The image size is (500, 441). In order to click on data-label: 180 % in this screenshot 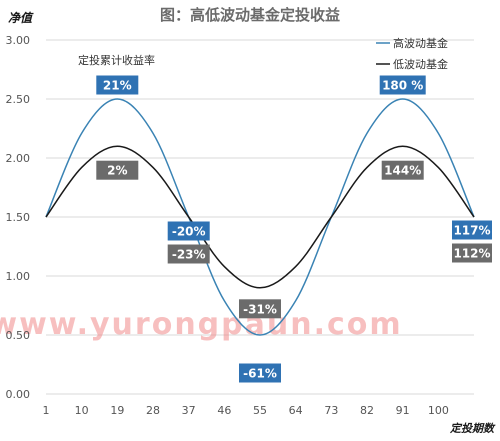, I will do `click(402, 86)`.